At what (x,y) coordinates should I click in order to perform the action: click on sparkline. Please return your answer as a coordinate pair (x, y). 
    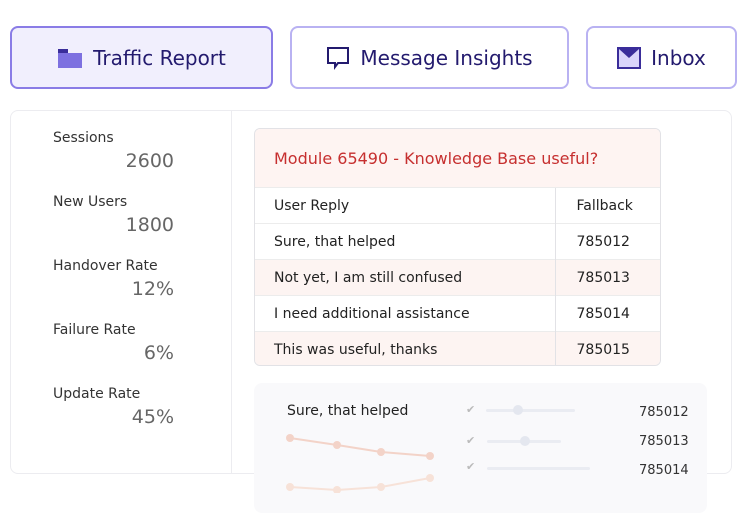
    Looking at the image, I should click on (360, 463).